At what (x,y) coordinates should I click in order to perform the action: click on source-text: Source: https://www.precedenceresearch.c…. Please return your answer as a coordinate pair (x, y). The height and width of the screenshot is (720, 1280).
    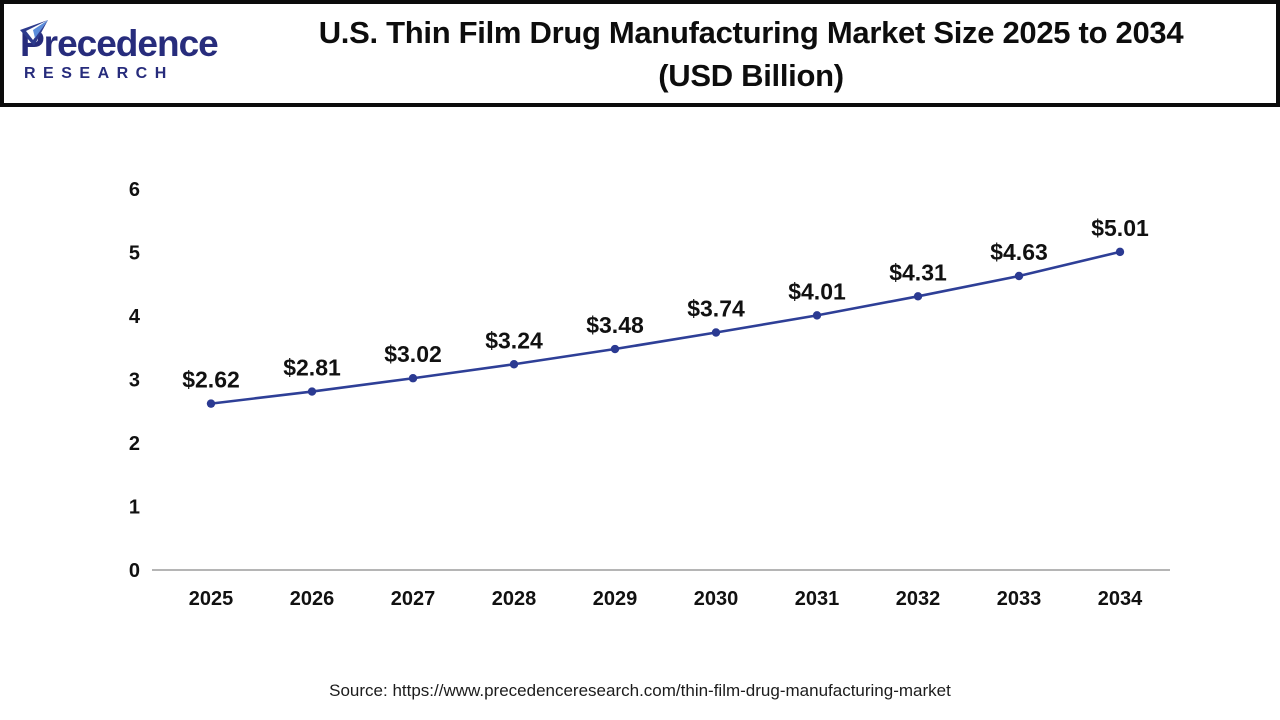
    Looking at the image, I should click on (640, 690).